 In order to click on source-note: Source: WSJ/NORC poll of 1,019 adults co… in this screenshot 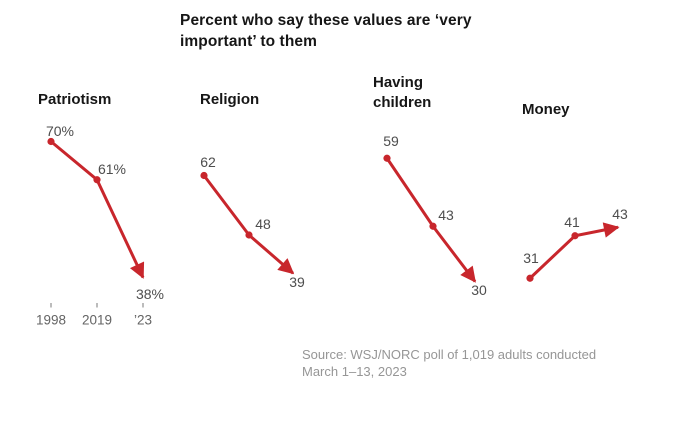, I will do `click(477, 363)`.